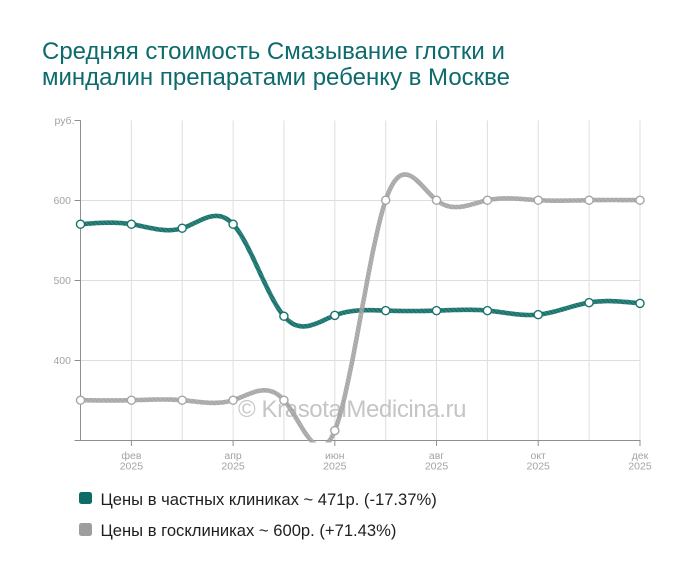 This screenshot has height=583, width=700. Describe the element at coordinates (131, 456) in the screenshot. I see `svg-text: фев` at that location.